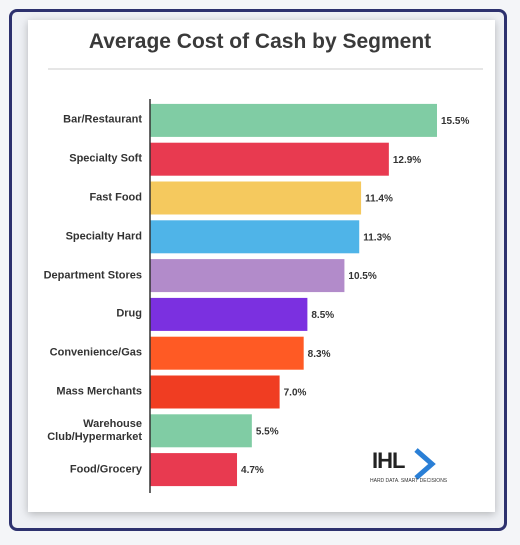 Image resolution: width=520 pixels, height=545 pixels. What do you see at coordinates (362, 276) in the screenshot?
I see `value-label: 10.5%` at bounding box center [362, 276].